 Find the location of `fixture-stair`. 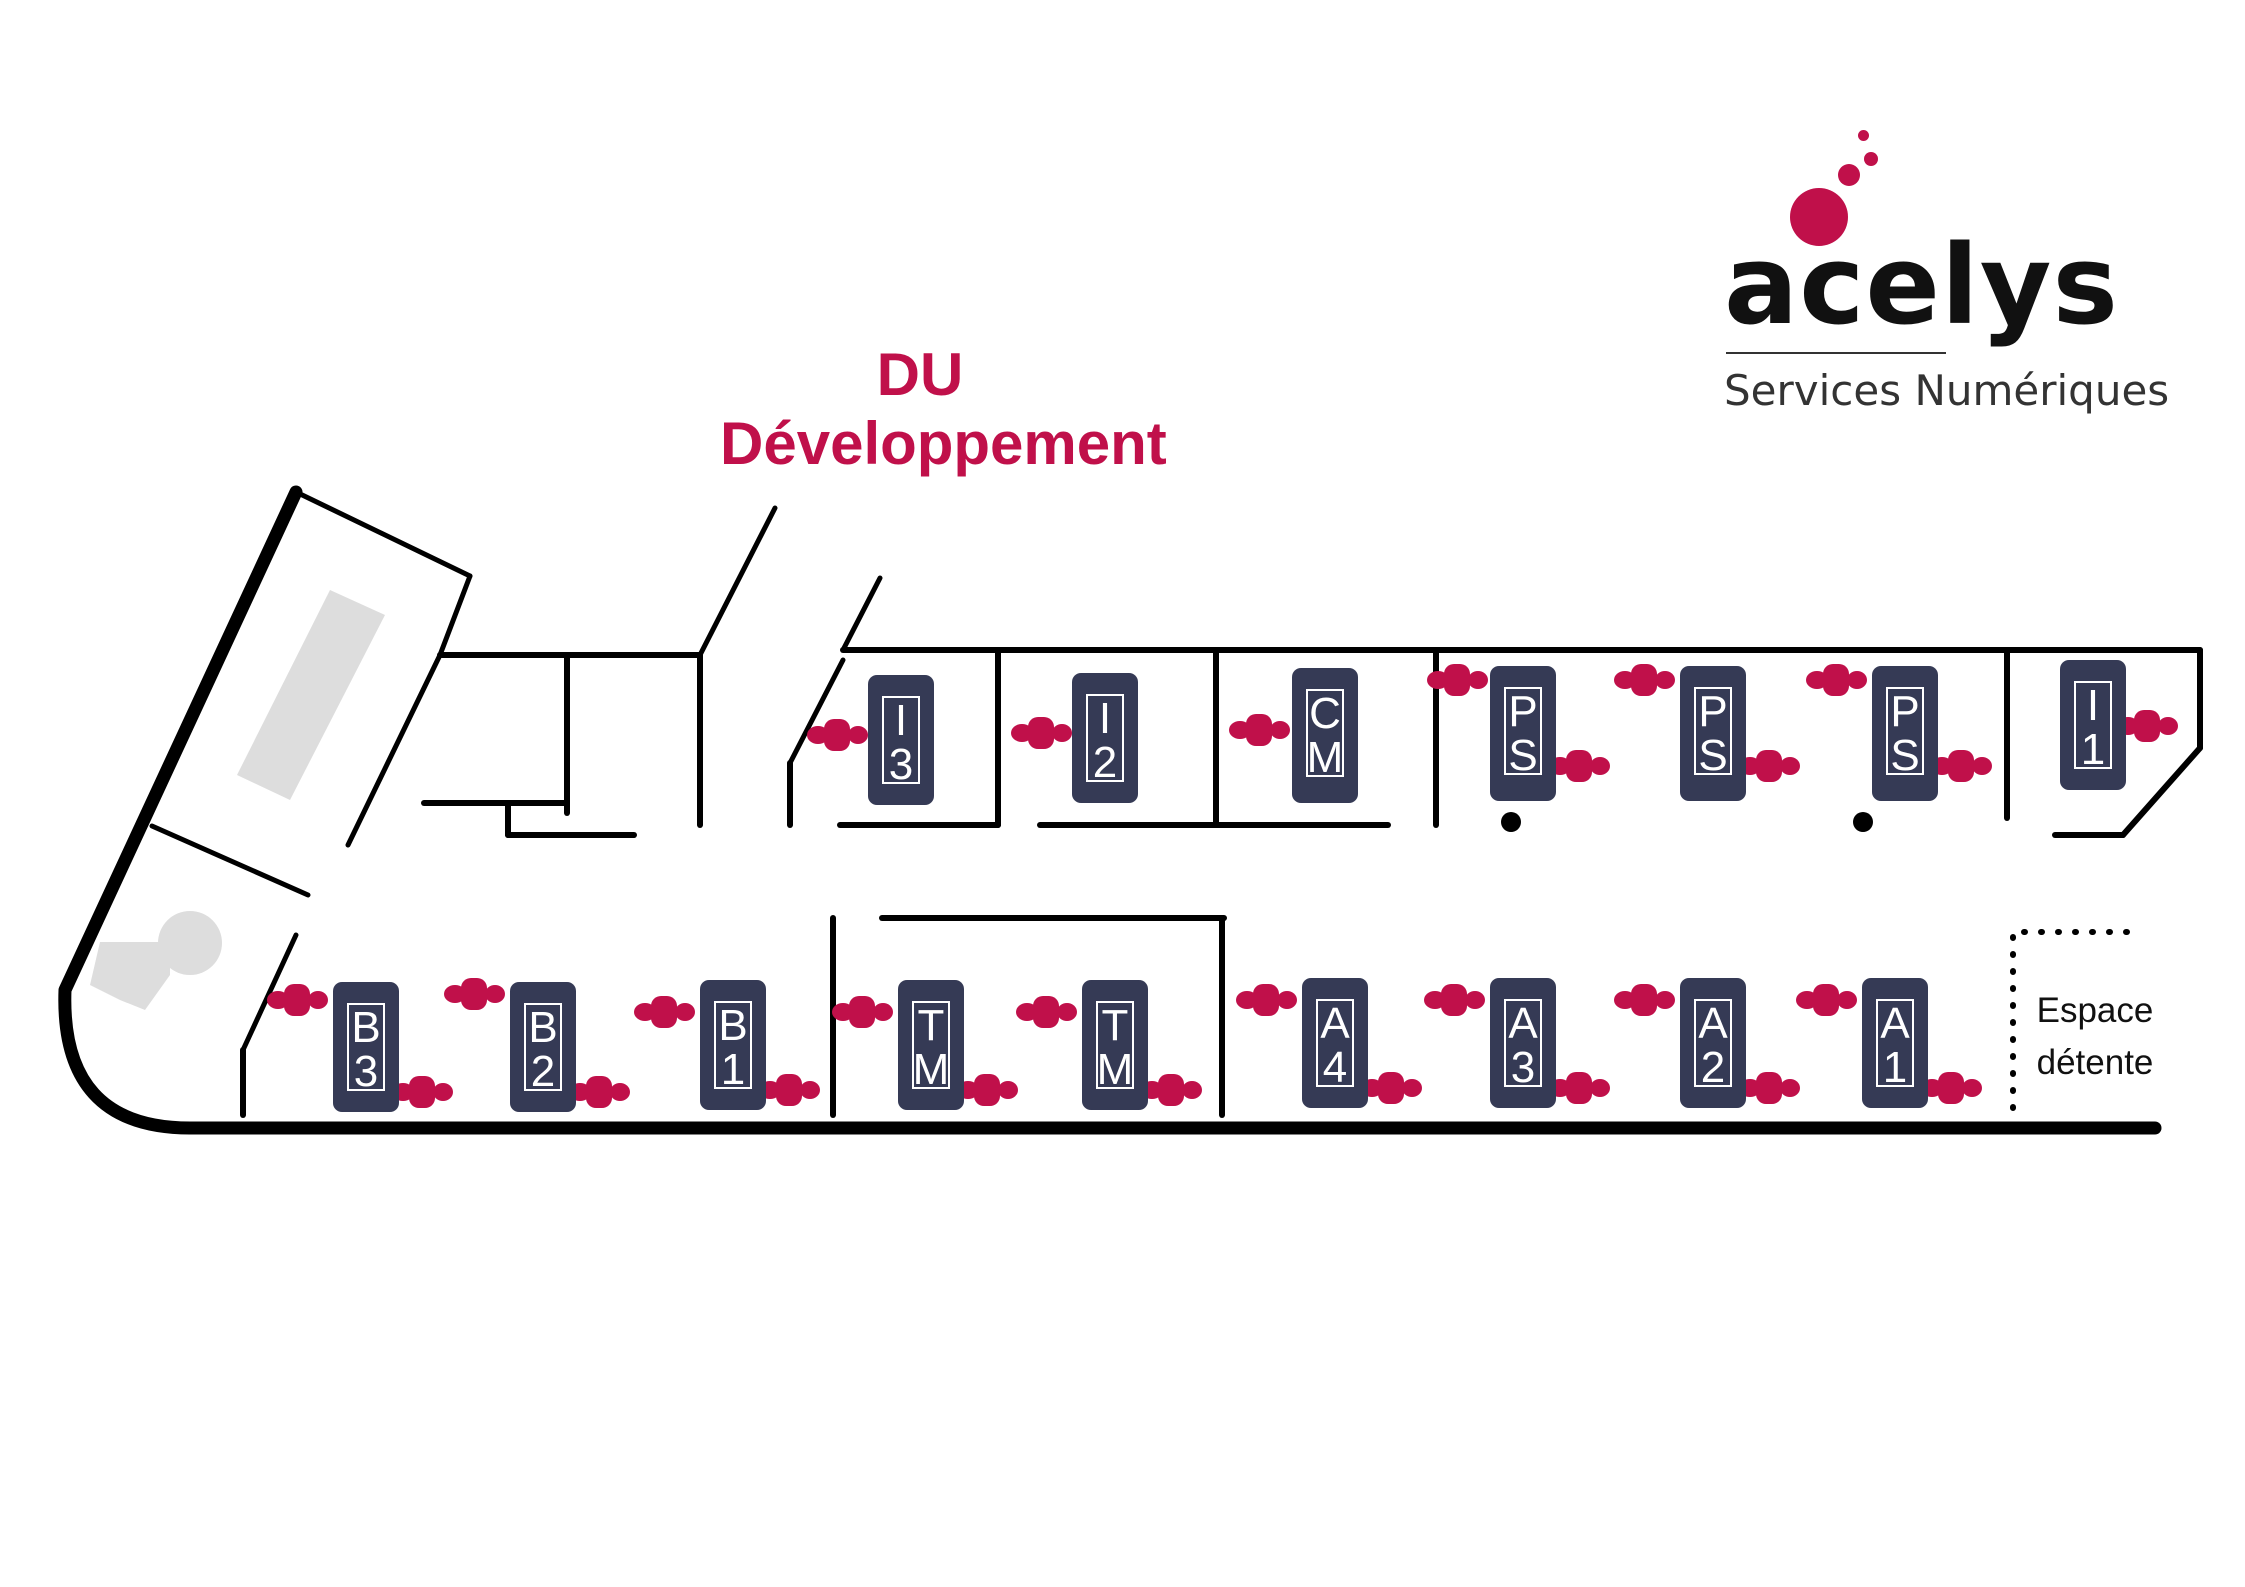

fixture-stair is located at coordinates (156, 960).